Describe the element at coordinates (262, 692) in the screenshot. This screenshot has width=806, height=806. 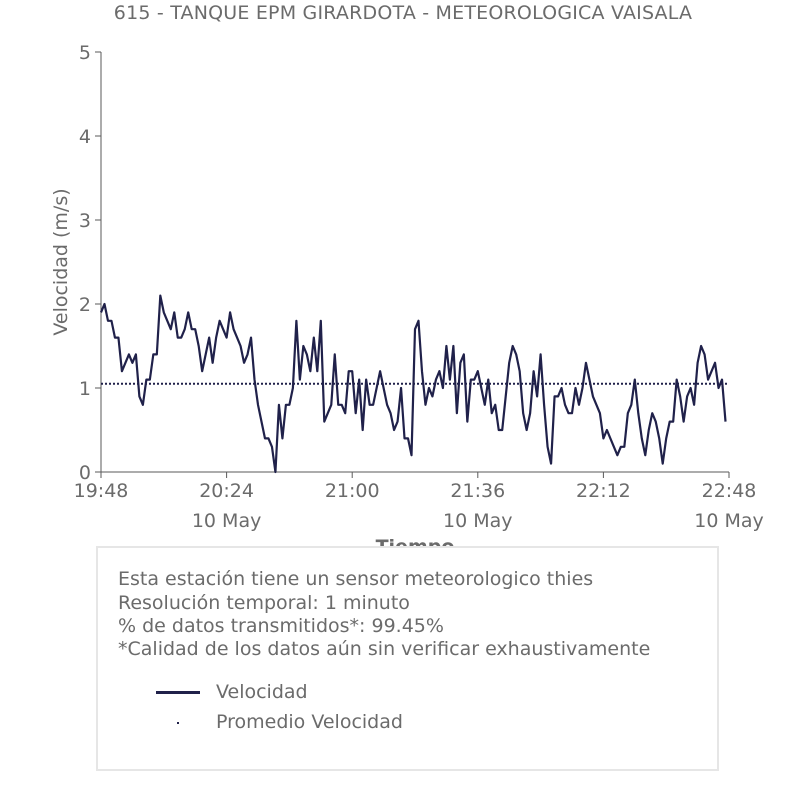
I see `legend-velocidad-label: Velocidad` at that location.